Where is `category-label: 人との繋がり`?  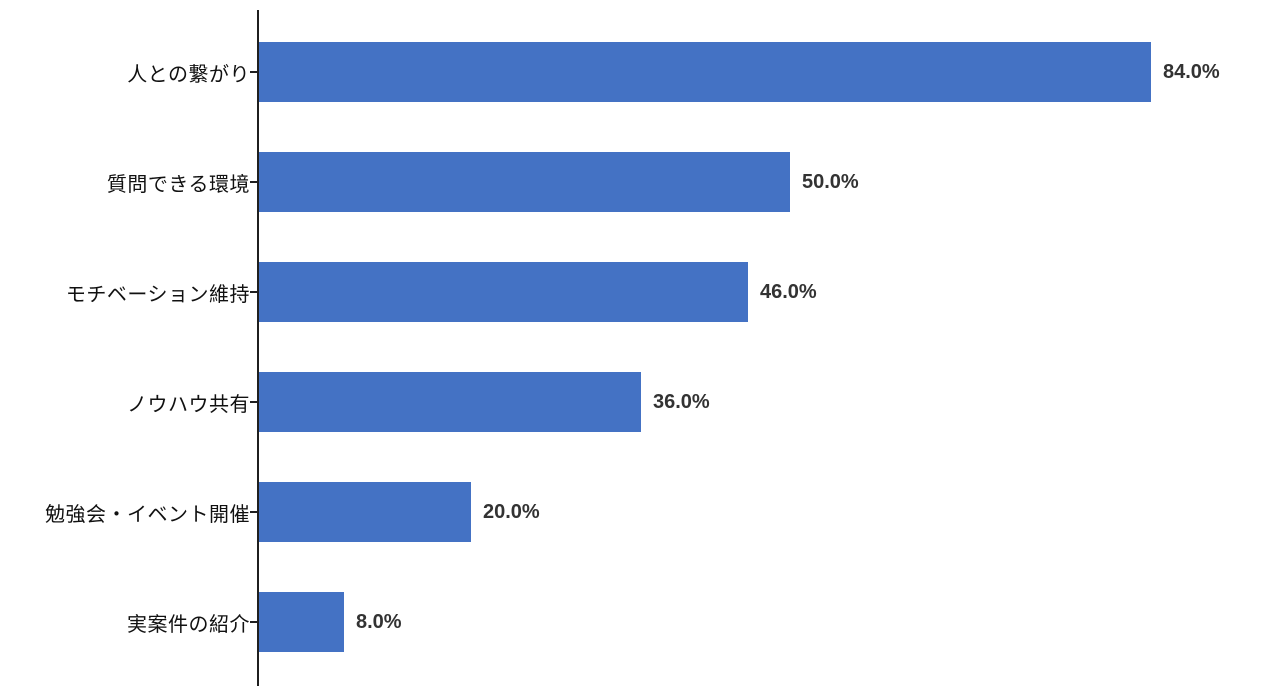
category-label: 人との繋がり is located at coordinates (188, 74).